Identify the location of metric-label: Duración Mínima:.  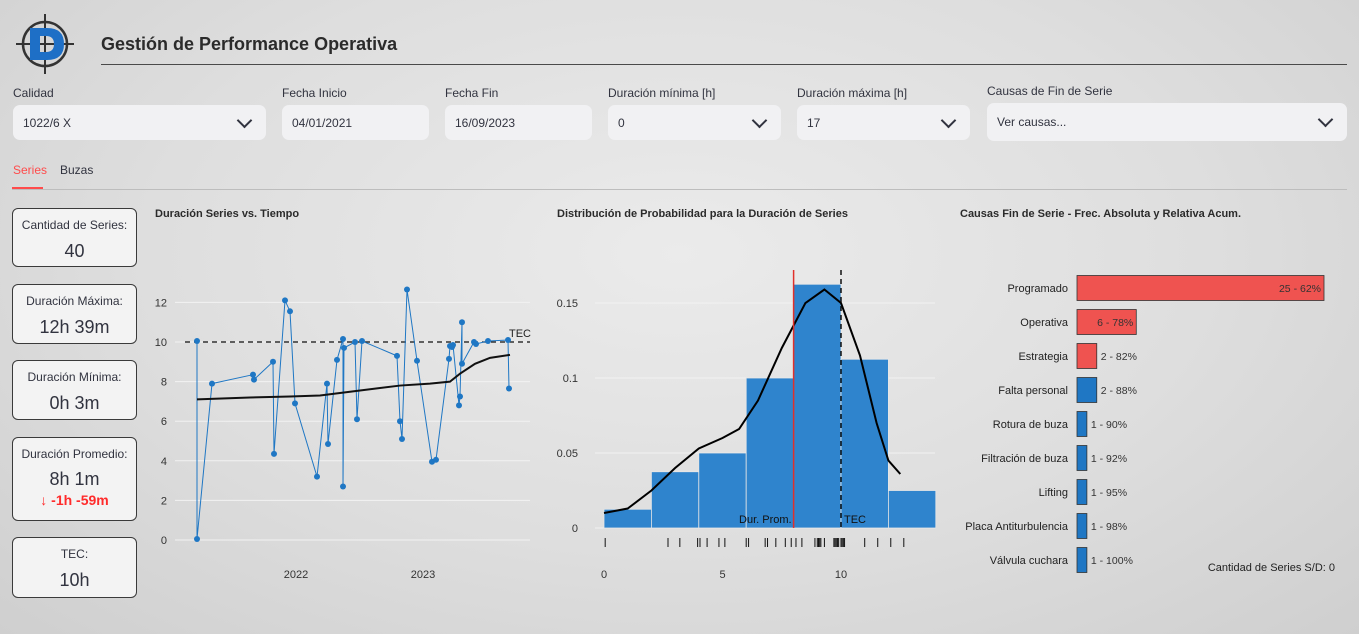
(74, 377).